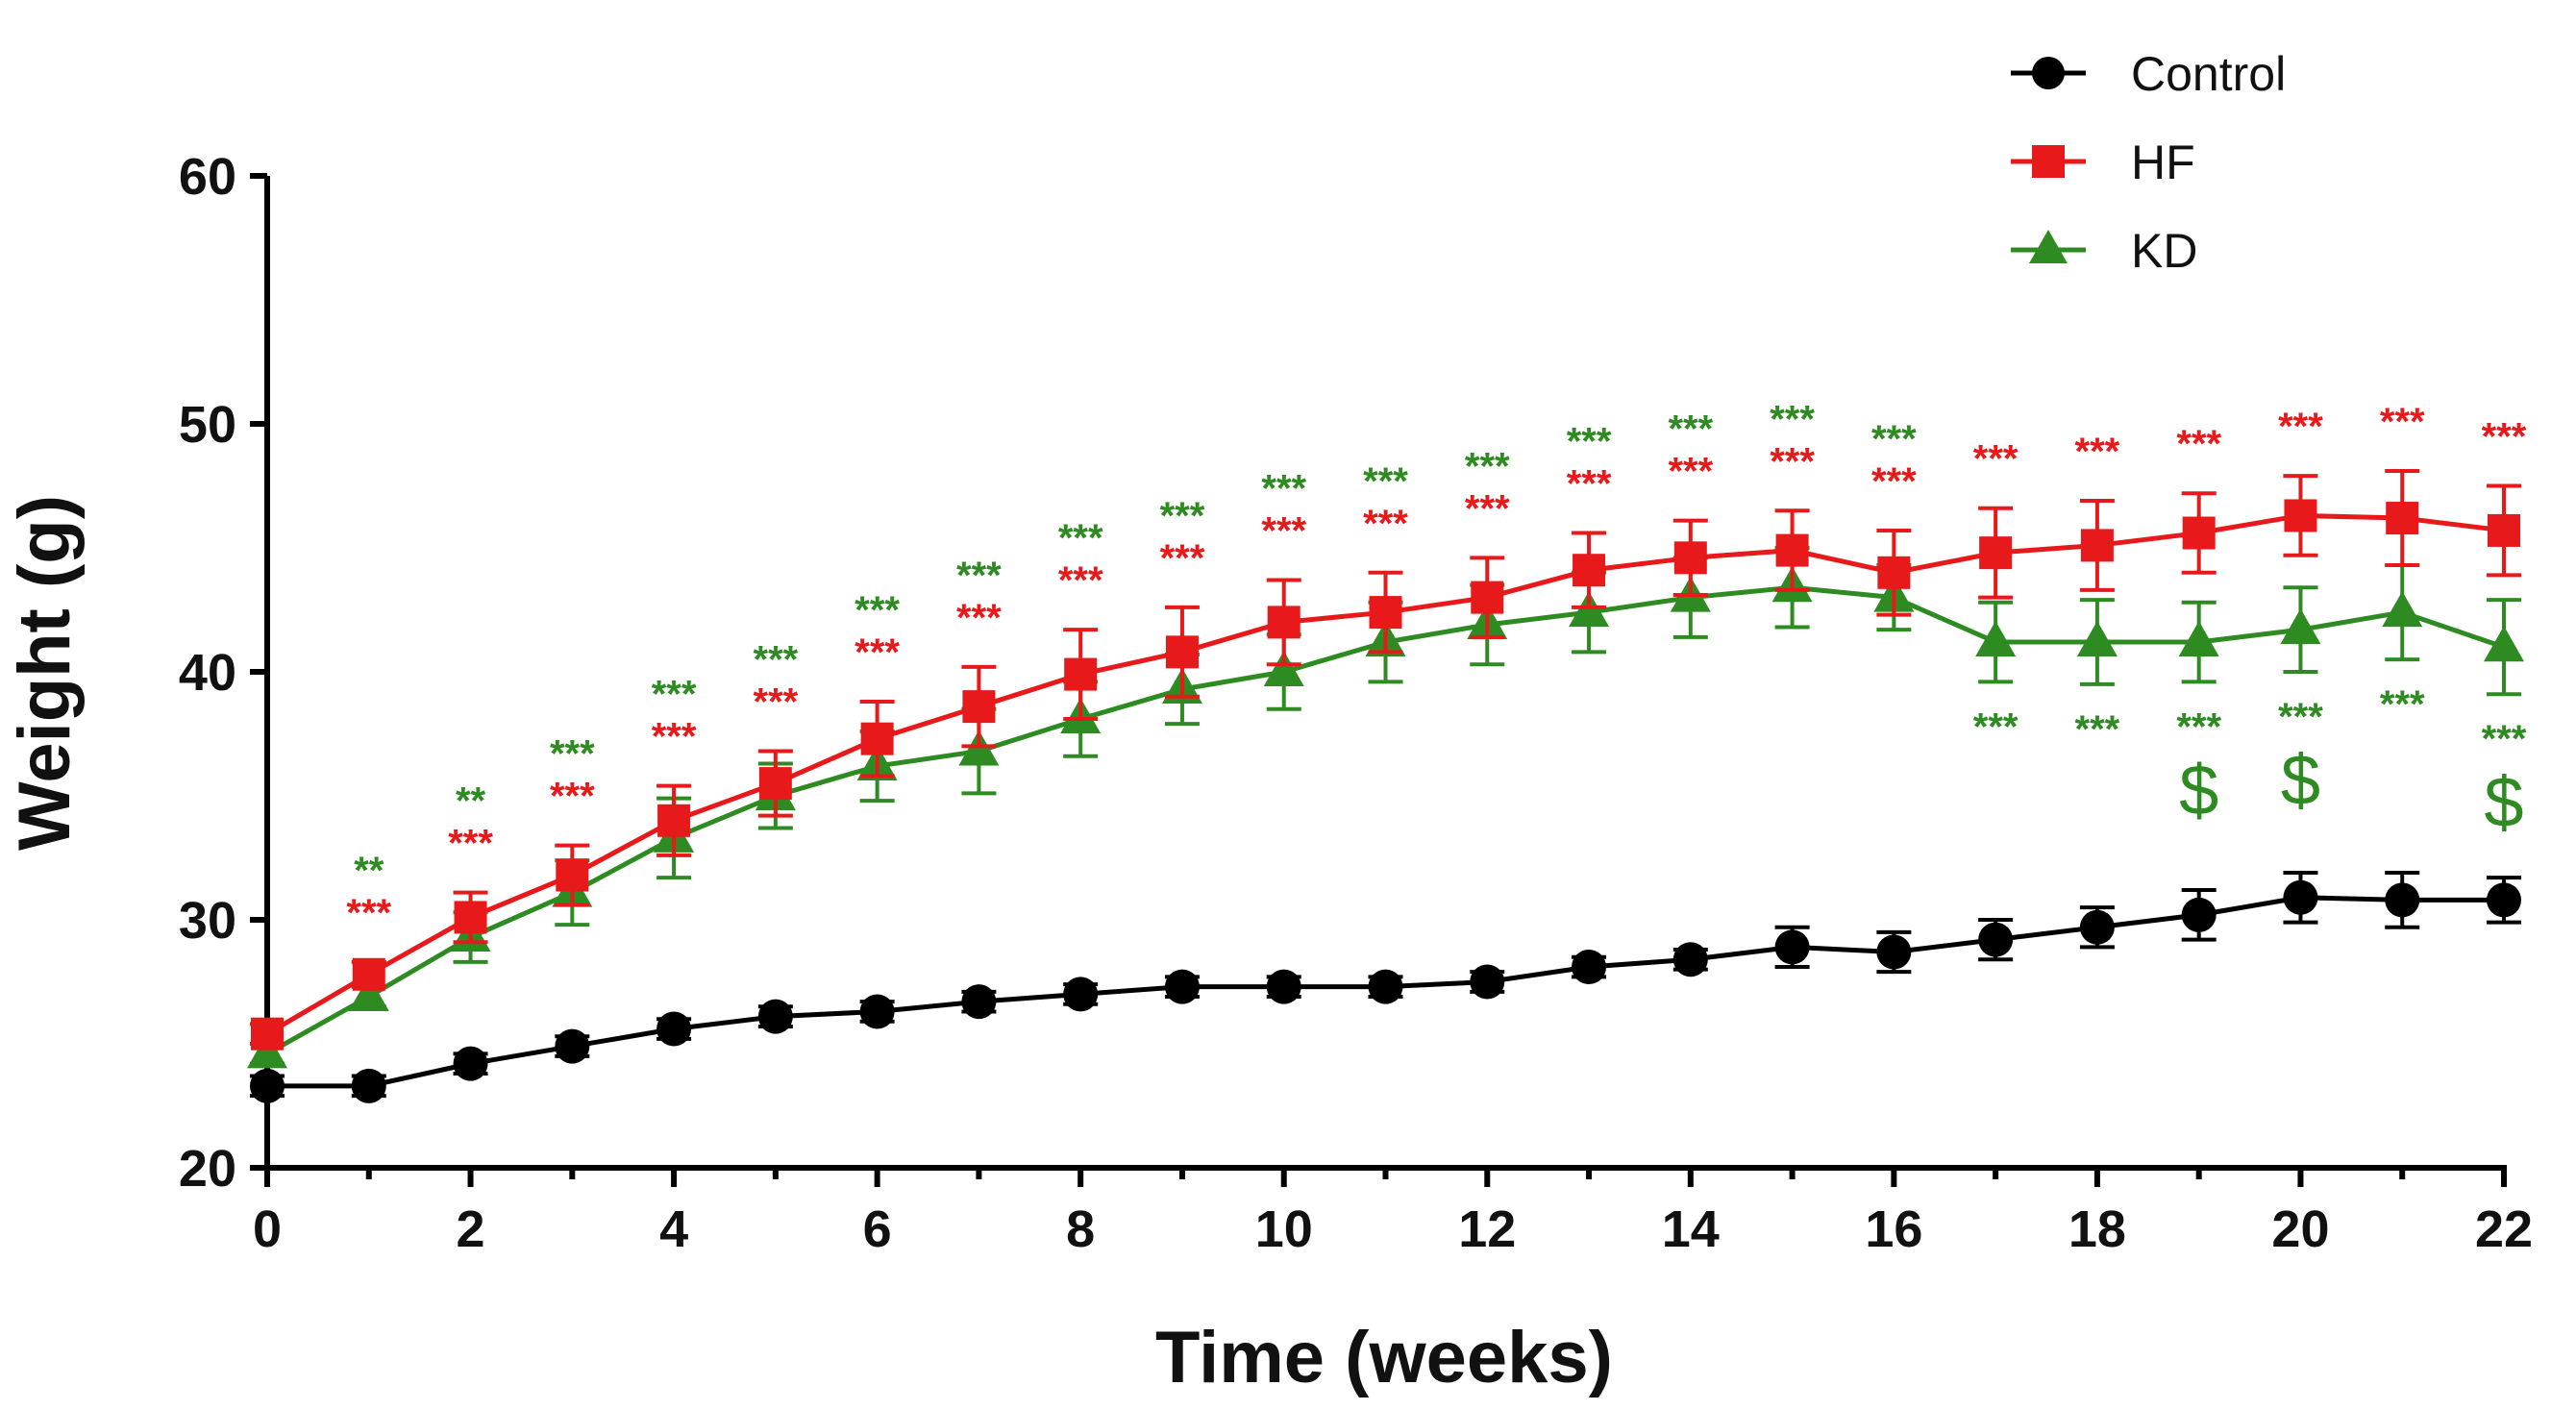 Image resolution: width=2576 pixels, height=1410 pixels. Describe the element at coordinates (877, 1229) in the screenshot. I see `x-tick-label: 6` at that location.